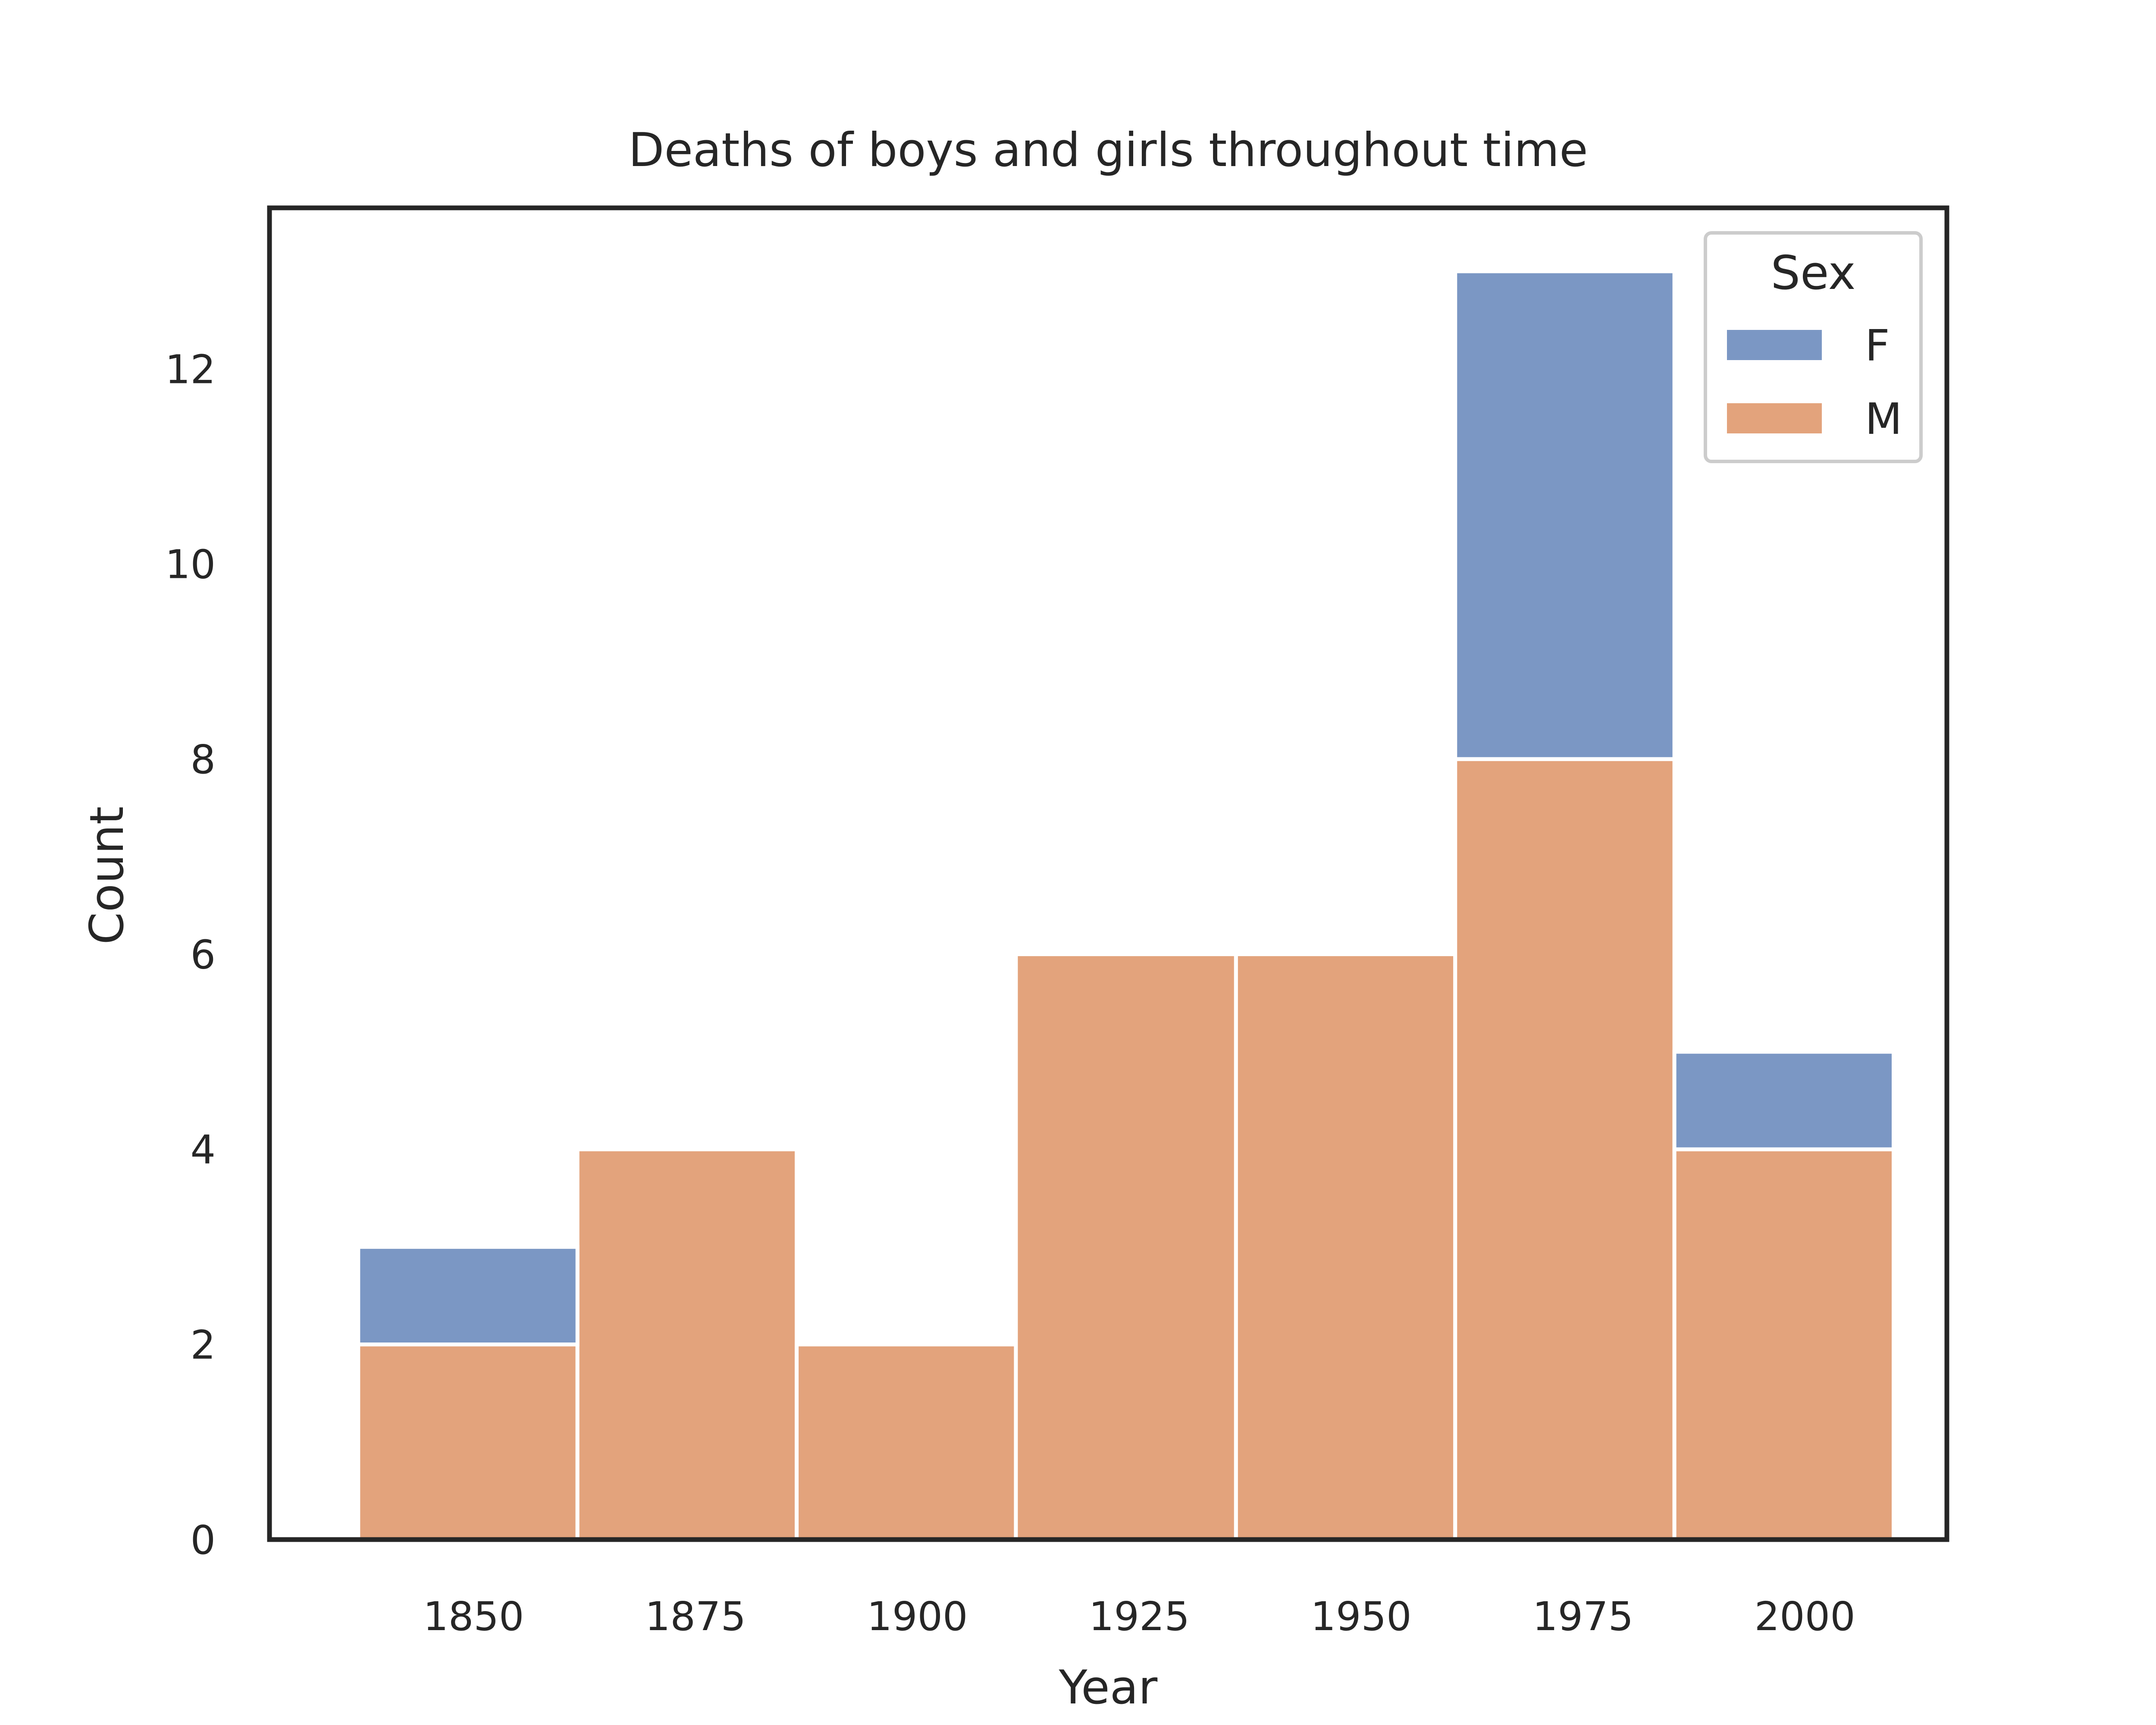 The width and height of the screenshot is (2156, 1725). What do you see at coordinates (190, 565) in the screenshot?
I see `y-tick-label: 10` at bounding box center [190, 565].